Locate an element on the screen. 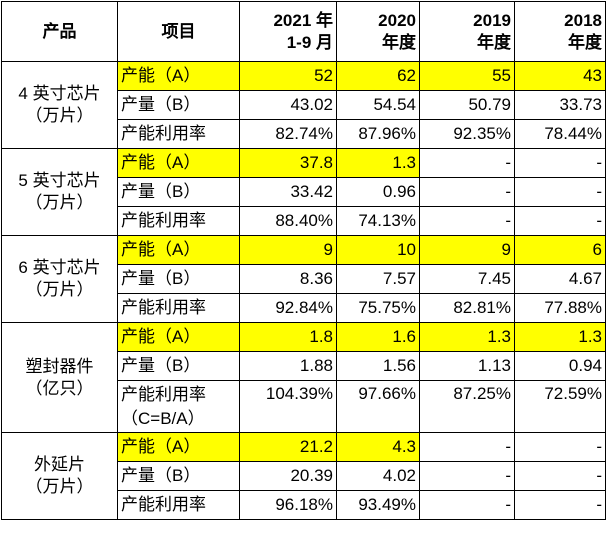  table-row: 产量（B） 8.36 7.57 7.45 4.67 is located at coordinates (304, 279).